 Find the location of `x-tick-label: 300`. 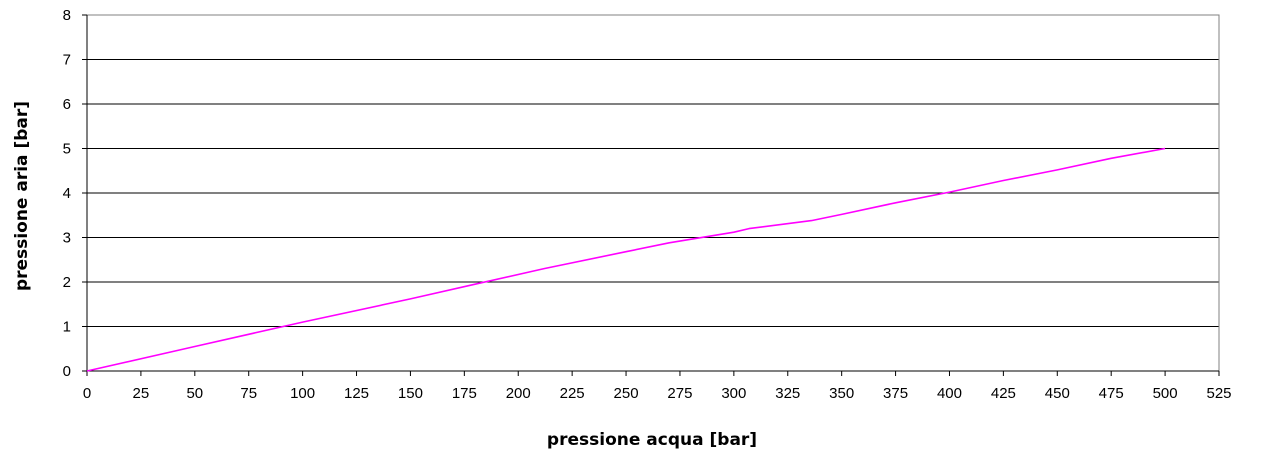

x-tick-label: 300 is located at coordinates (733, 393).